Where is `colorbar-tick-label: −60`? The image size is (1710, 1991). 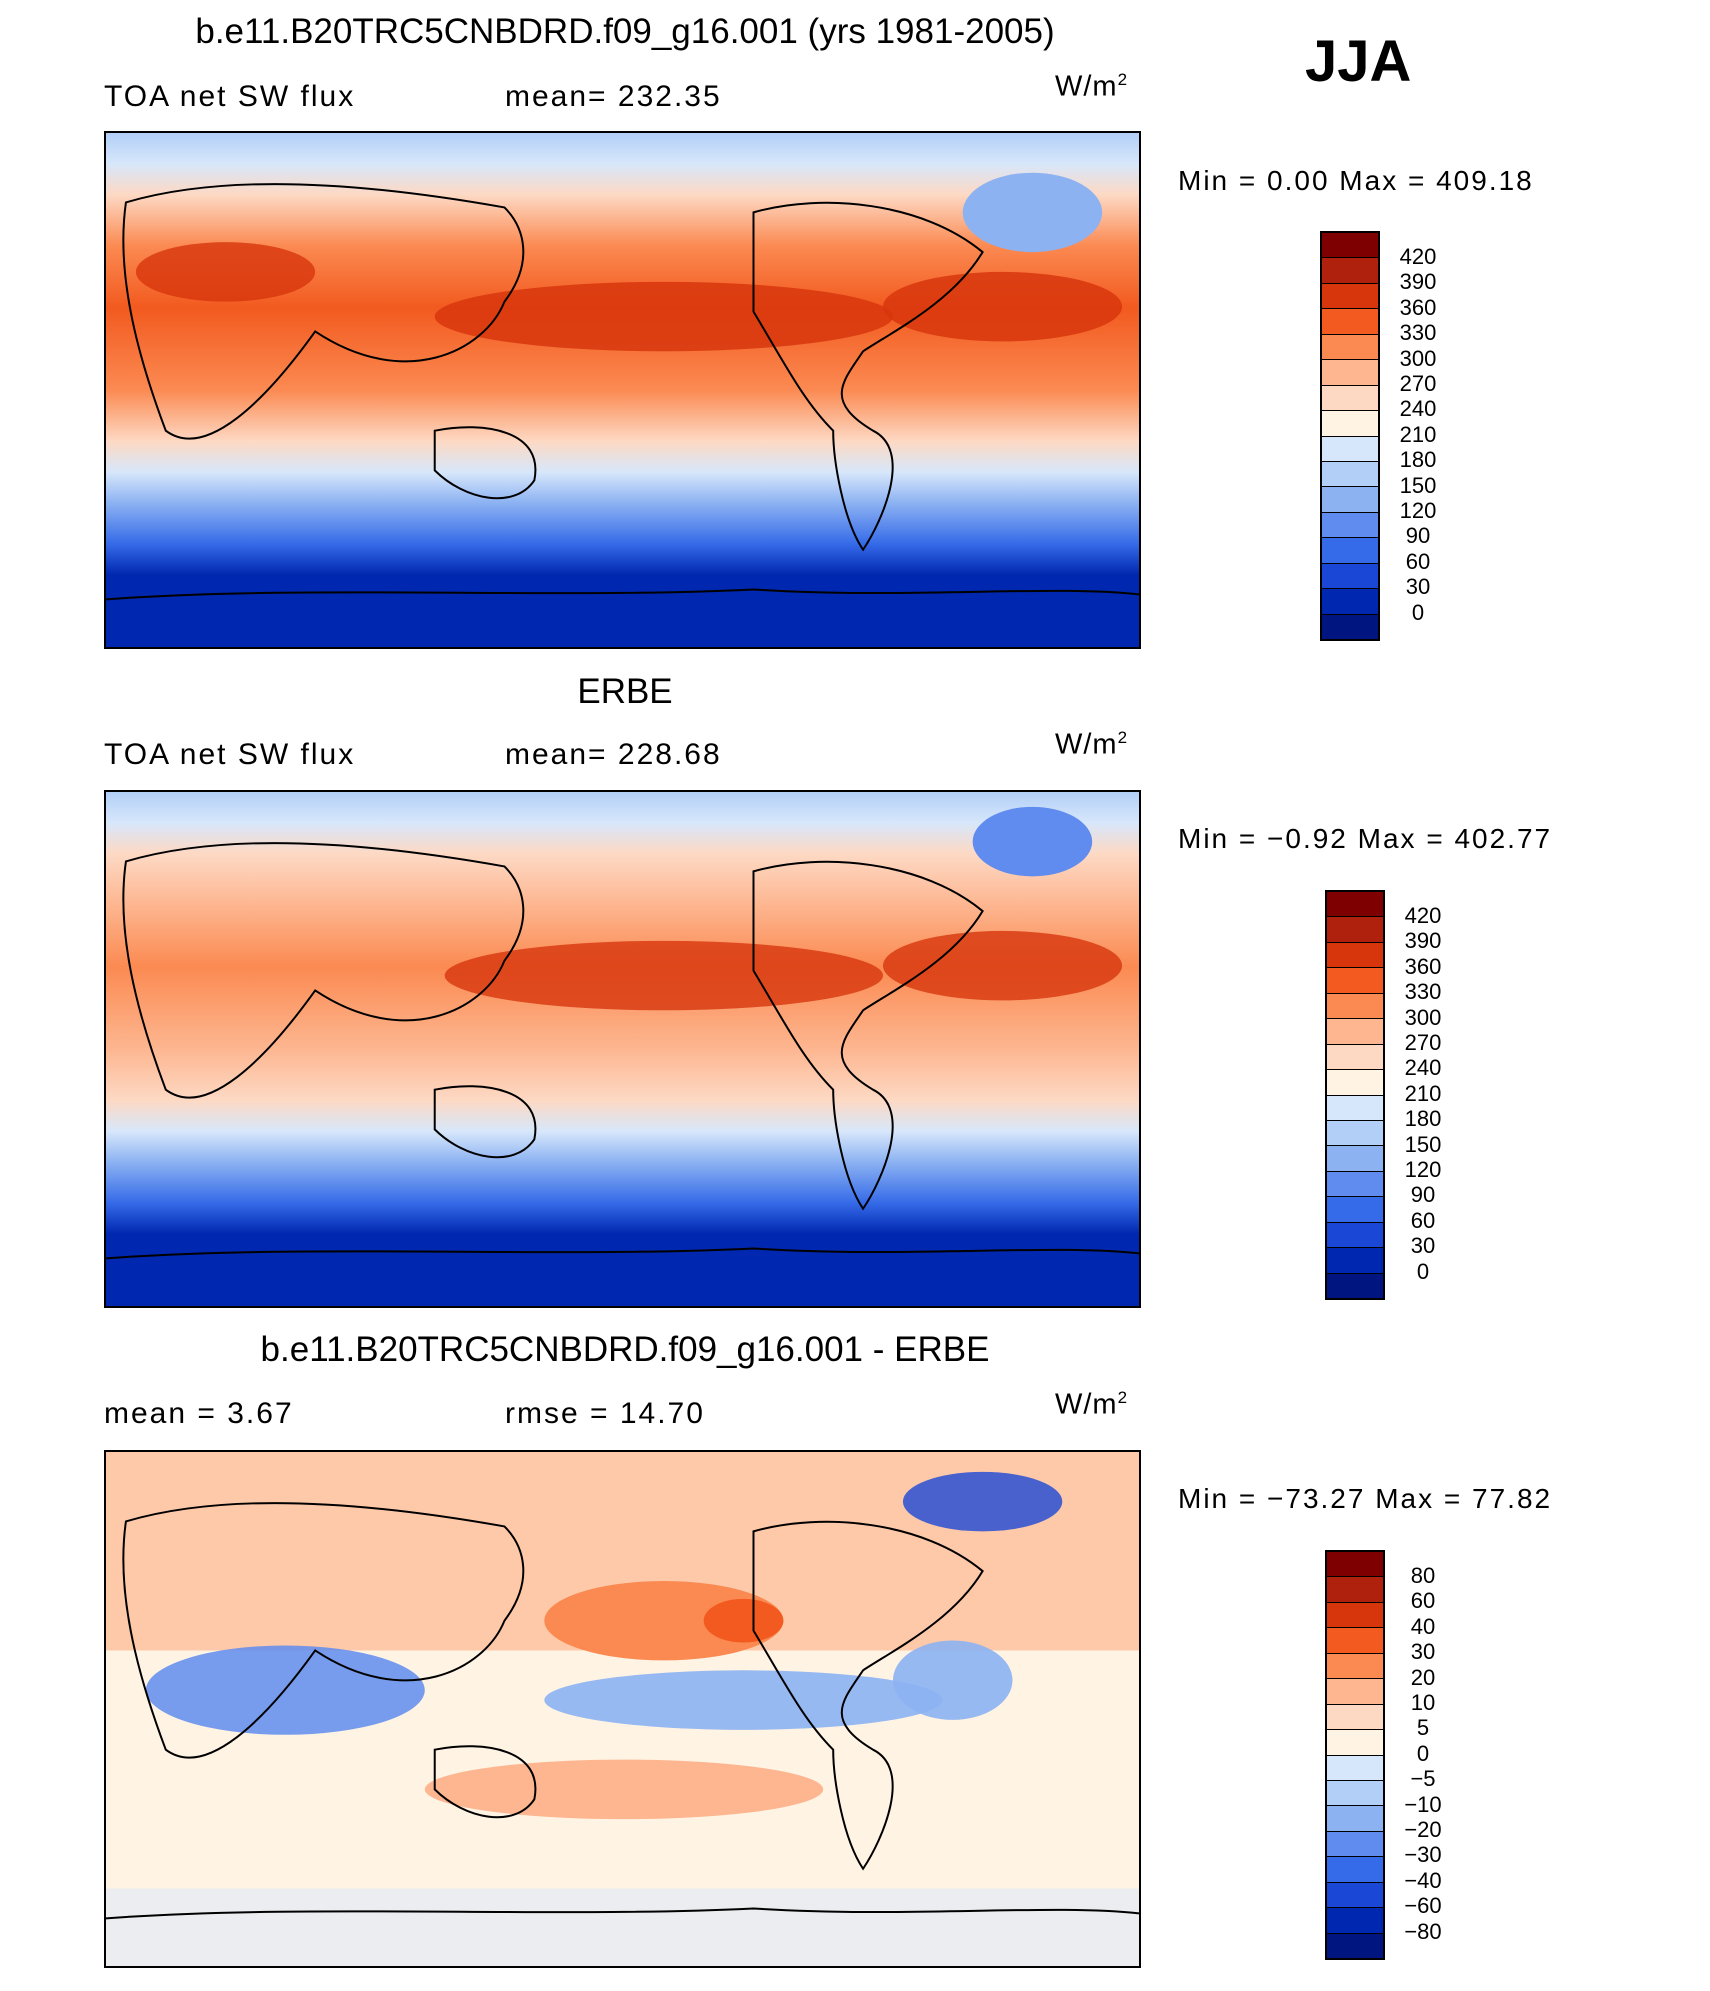
colorbar-tick-label: −60 is located at coordinates (1423, 1906).